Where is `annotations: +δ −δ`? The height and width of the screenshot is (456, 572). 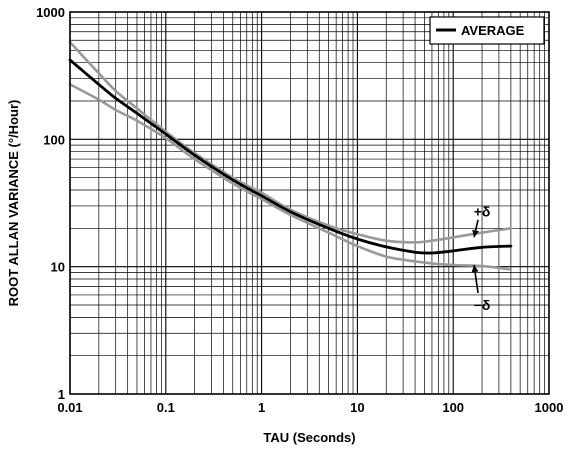
annotations: +δ −δ is located at coordinates (481, 258).